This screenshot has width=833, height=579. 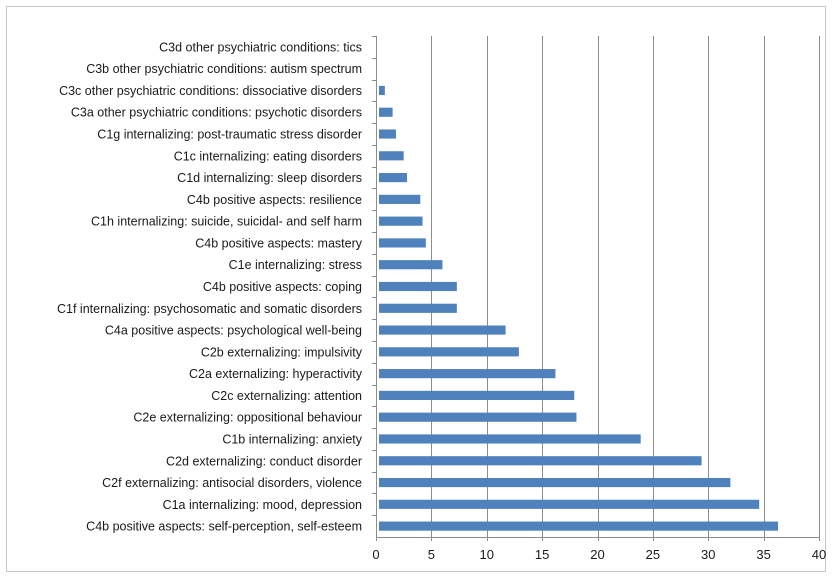 I want to click on x-tick-label: 10, so click(x=487, y=554).